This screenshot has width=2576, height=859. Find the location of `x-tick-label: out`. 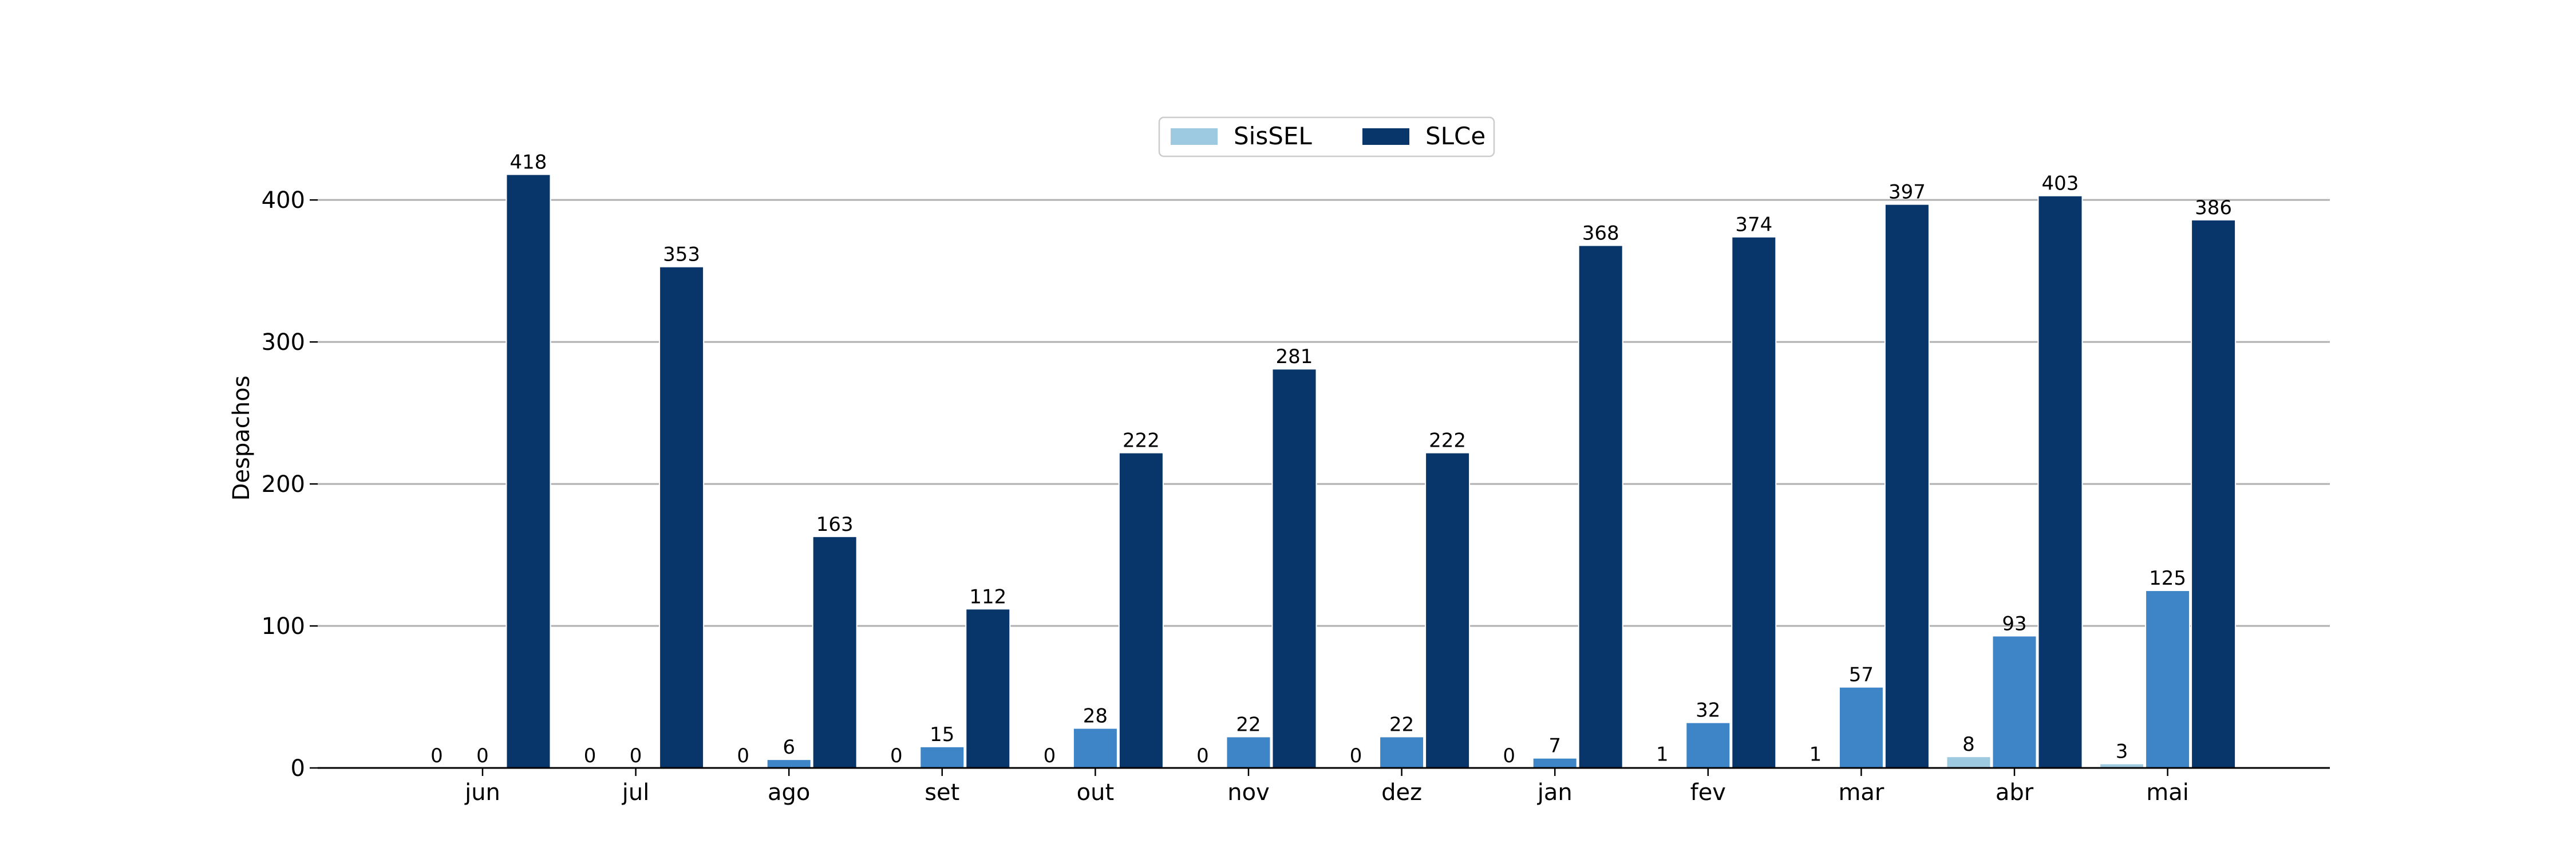

x-tick-label: out is located at coordinates (1096, 793).